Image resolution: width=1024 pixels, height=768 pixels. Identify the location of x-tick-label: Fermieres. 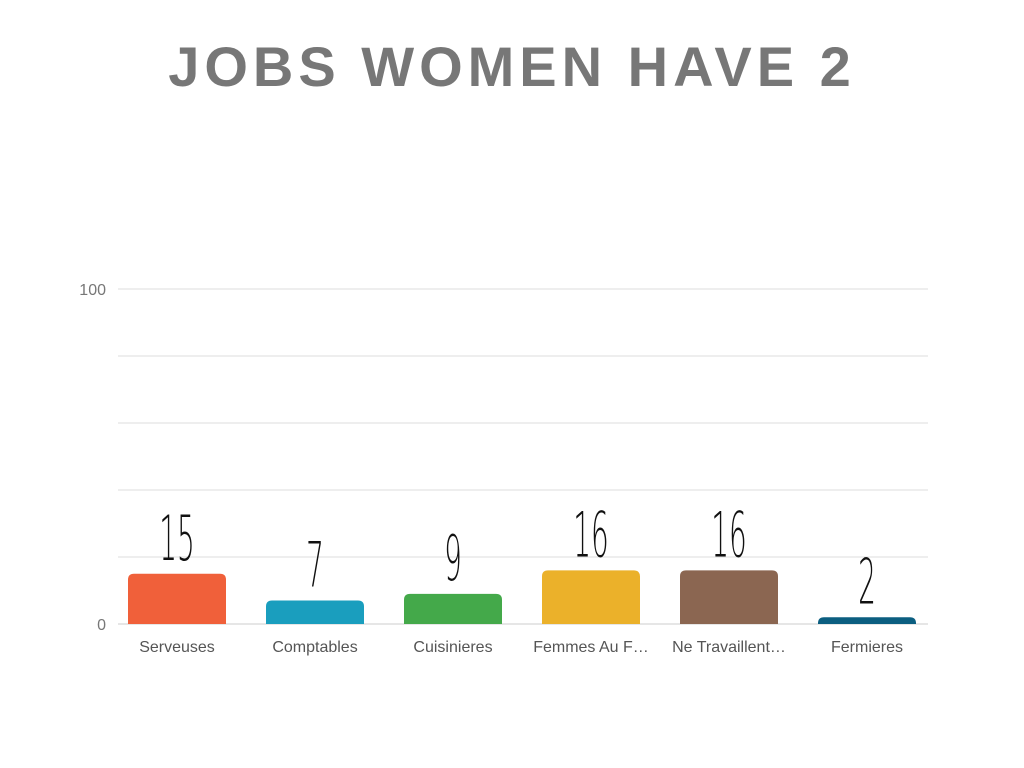
(867, 647).